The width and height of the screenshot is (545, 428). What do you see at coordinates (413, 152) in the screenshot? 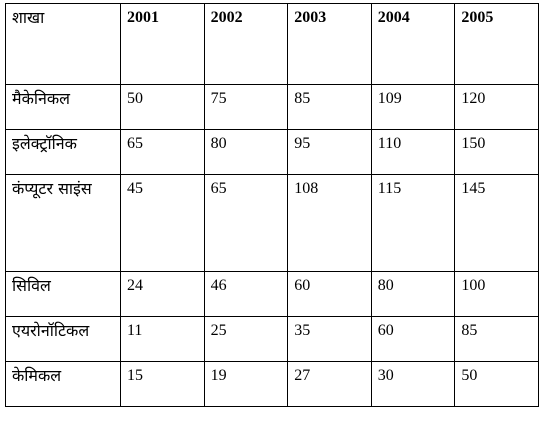
I see `value-cell: 110` at bounding box center [413, 152].